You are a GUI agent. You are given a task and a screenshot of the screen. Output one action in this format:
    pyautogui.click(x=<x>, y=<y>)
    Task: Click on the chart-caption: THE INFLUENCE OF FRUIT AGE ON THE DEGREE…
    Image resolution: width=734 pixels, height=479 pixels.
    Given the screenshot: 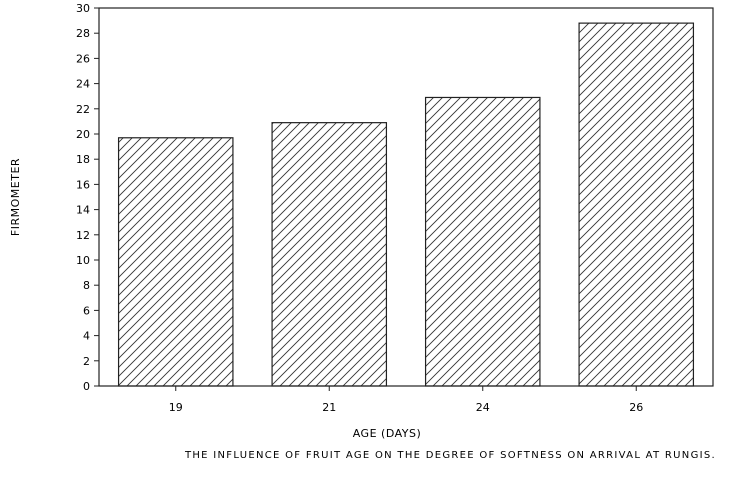 What is the action you would take?
    pyautogui.click(x=450, y=455)
    